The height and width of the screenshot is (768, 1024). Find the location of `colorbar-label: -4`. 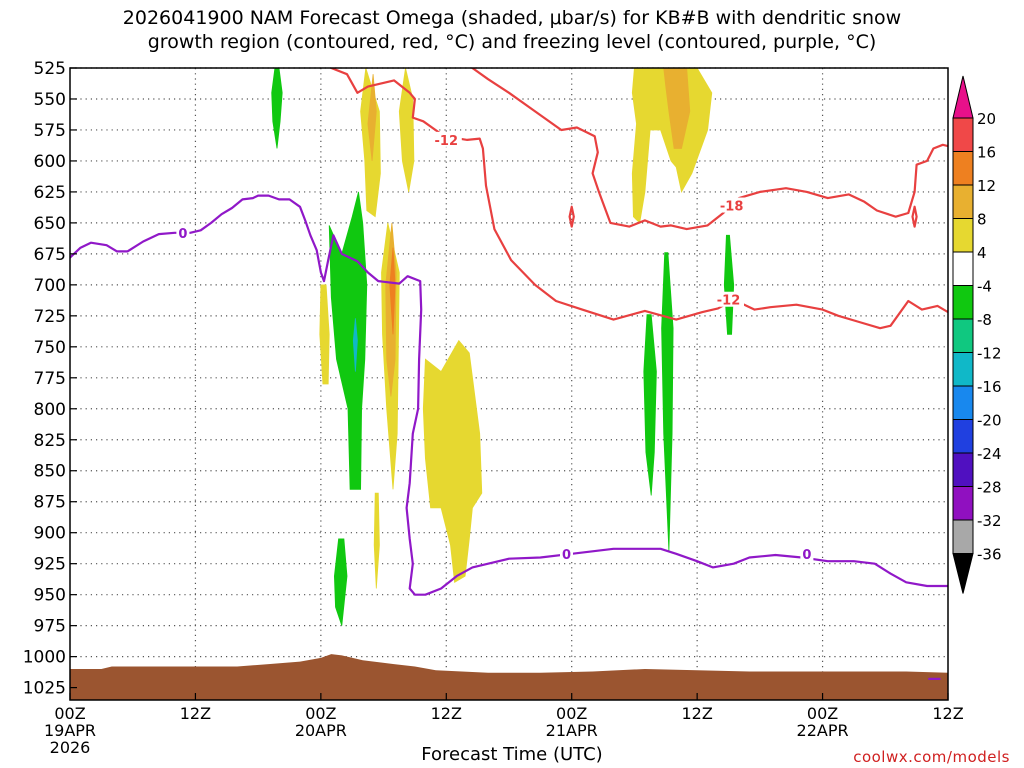

colorbar-label: -4 is located at coordinates (984, 287).